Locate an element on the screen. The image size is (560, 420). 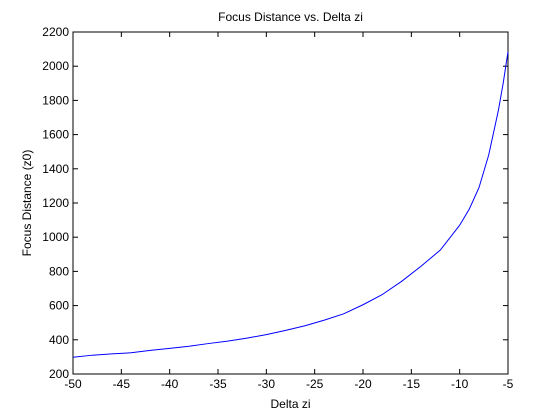
y-tick-label: 1600 is located at coordinates (55, 135).